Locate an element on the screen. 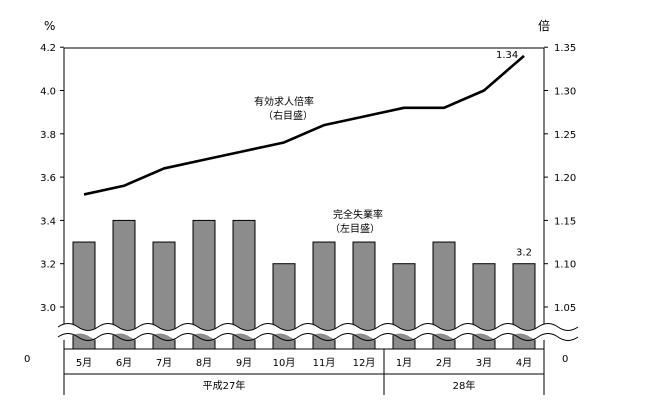 Image resolution: width=648 pixels, height=405 pixels. left-tick-label: 4.0 is located at coordinates (48, 92).